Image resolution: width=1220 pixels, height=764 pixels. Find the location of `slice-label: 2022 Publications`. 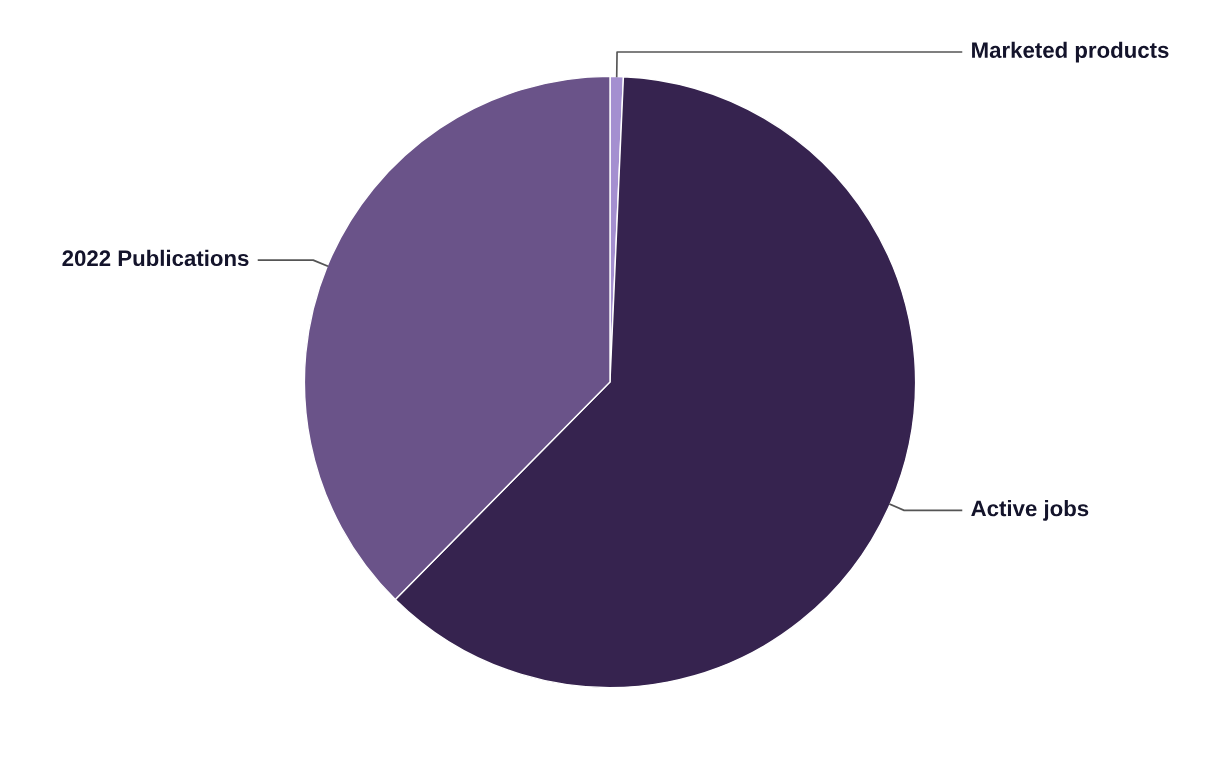

slice-label: 2022 Publications is located at coordinates (155, 258).